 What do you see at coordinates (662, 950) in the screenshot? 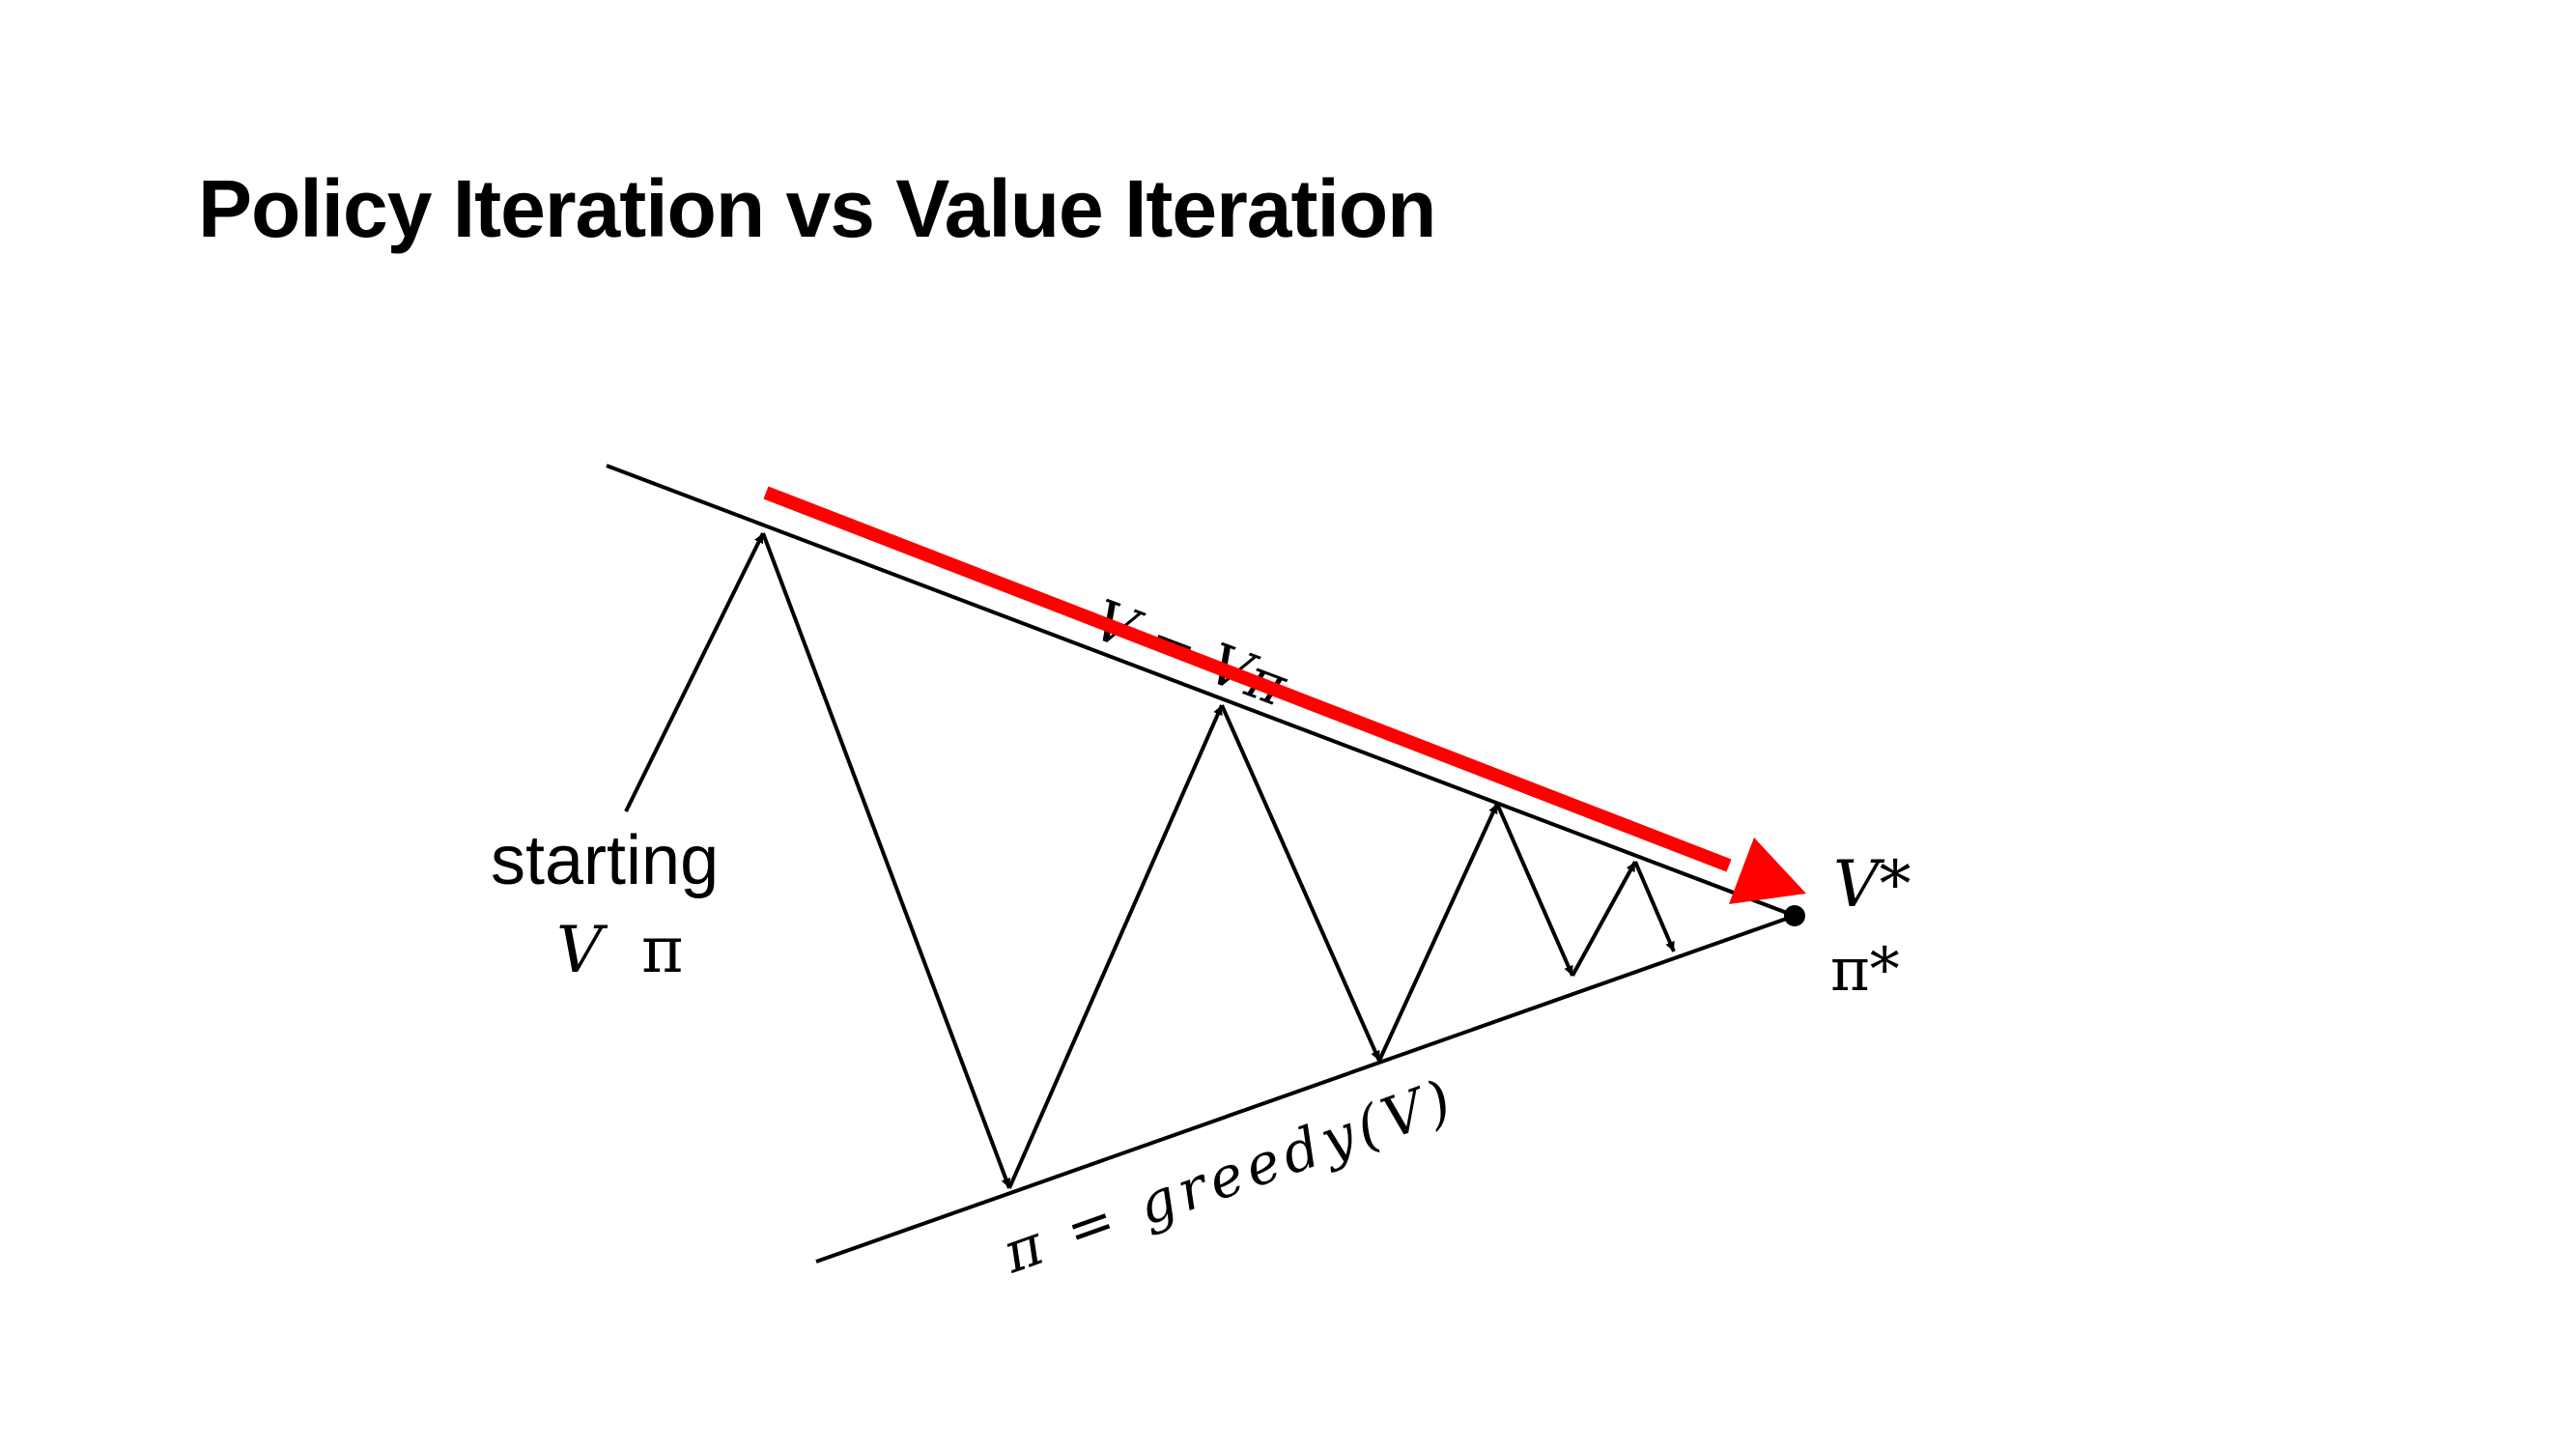
I see `starting-pi-label: π` at bounding box center [662, 950].